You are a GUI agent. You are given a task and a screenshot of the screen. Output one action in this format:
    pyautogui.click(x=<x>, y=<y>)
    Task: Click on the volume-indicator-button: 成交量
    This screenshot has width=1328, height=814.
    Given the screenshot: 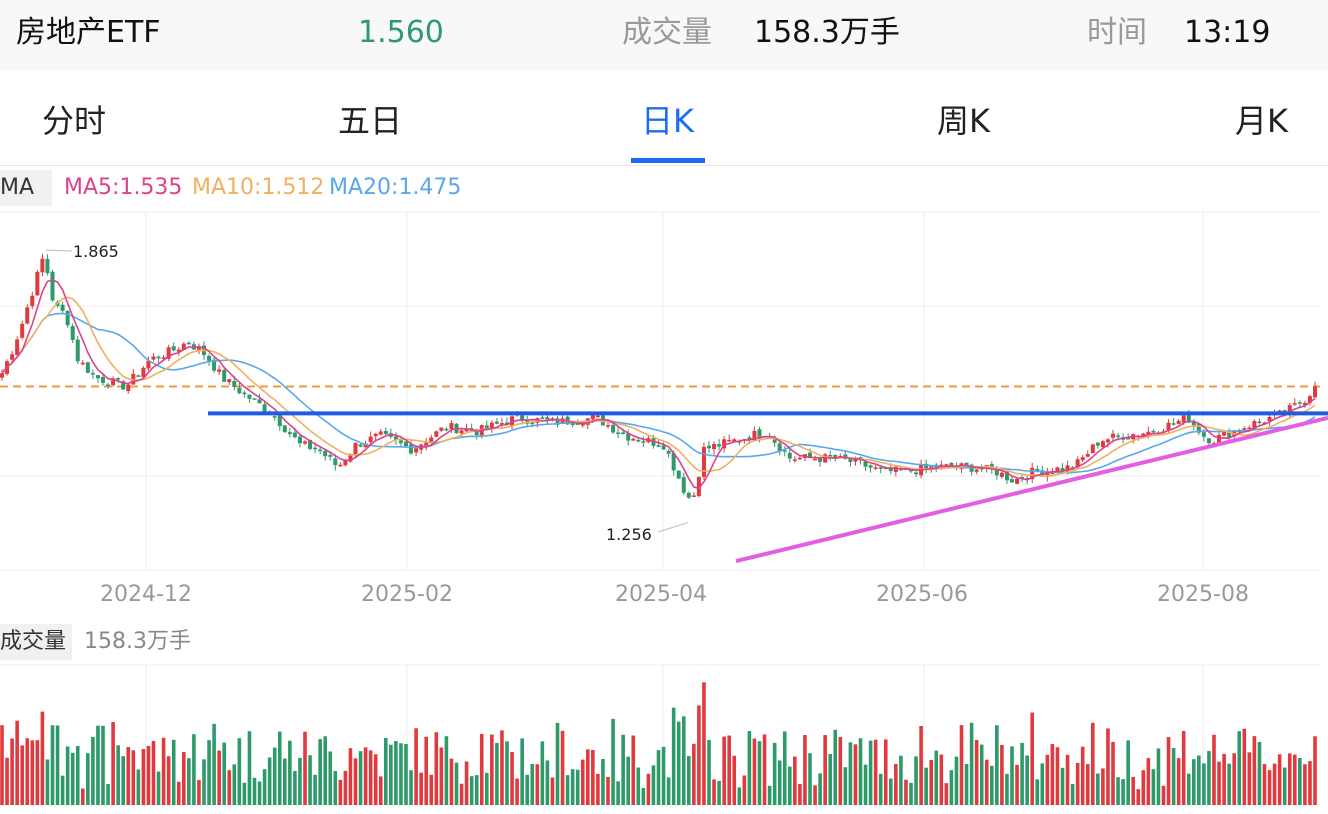 What is the action you would take?
    pyautogui.click(x=36, y=642)
    